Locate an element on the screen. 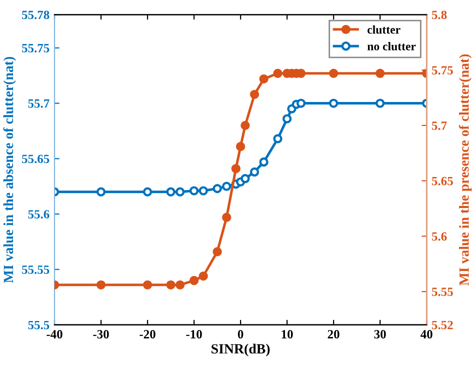 This screenshot has height=367, width=474. x-tick-label: 0 is located at coordinates (241, 334).